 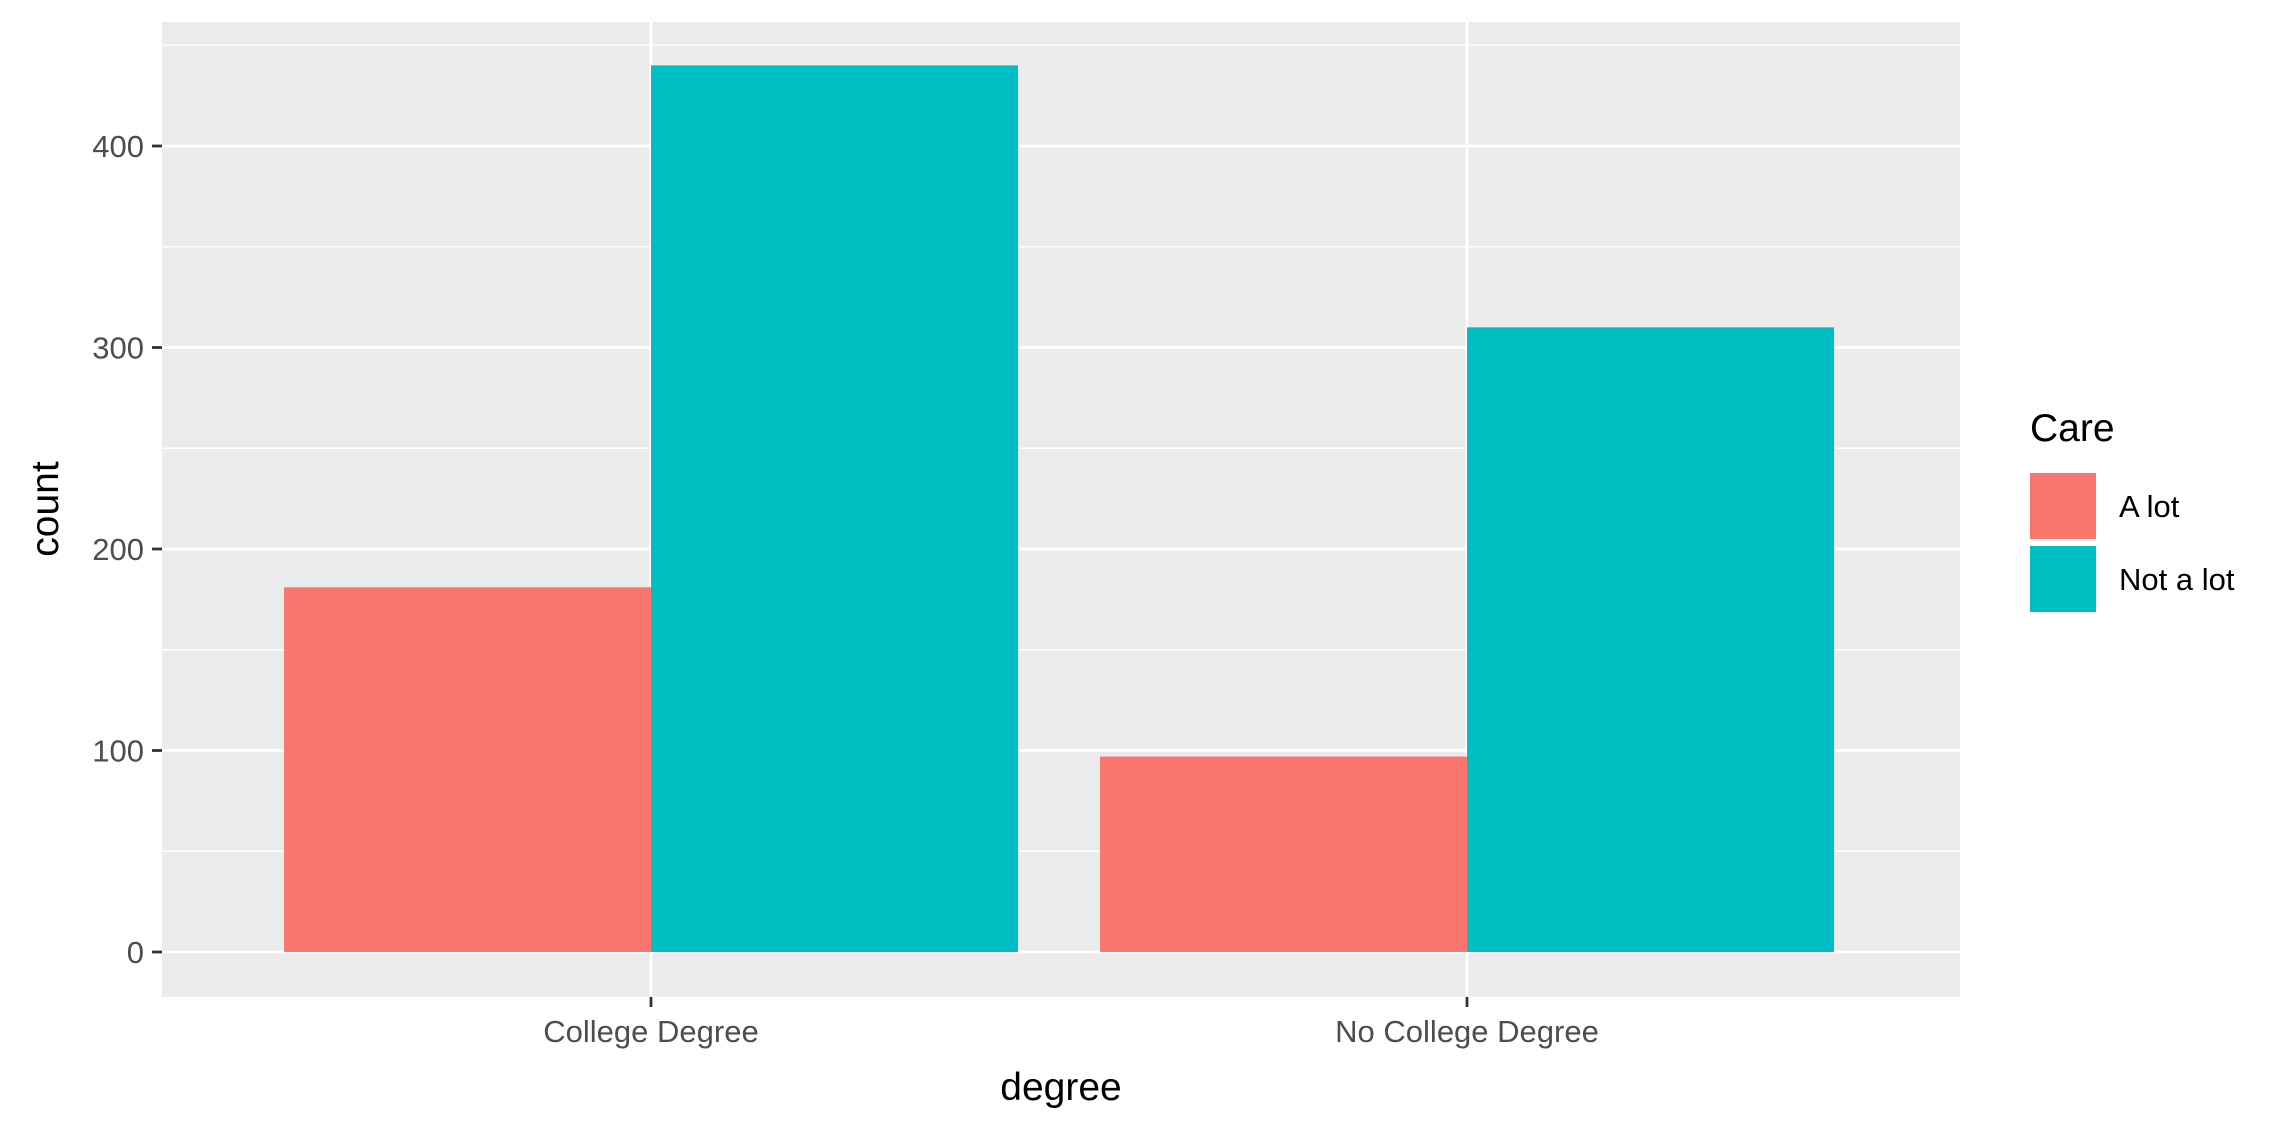 What do you see at coordinates (45, 509) in the screenshot?
I see `y-axis-title: count` at bounding box center [45, 509].